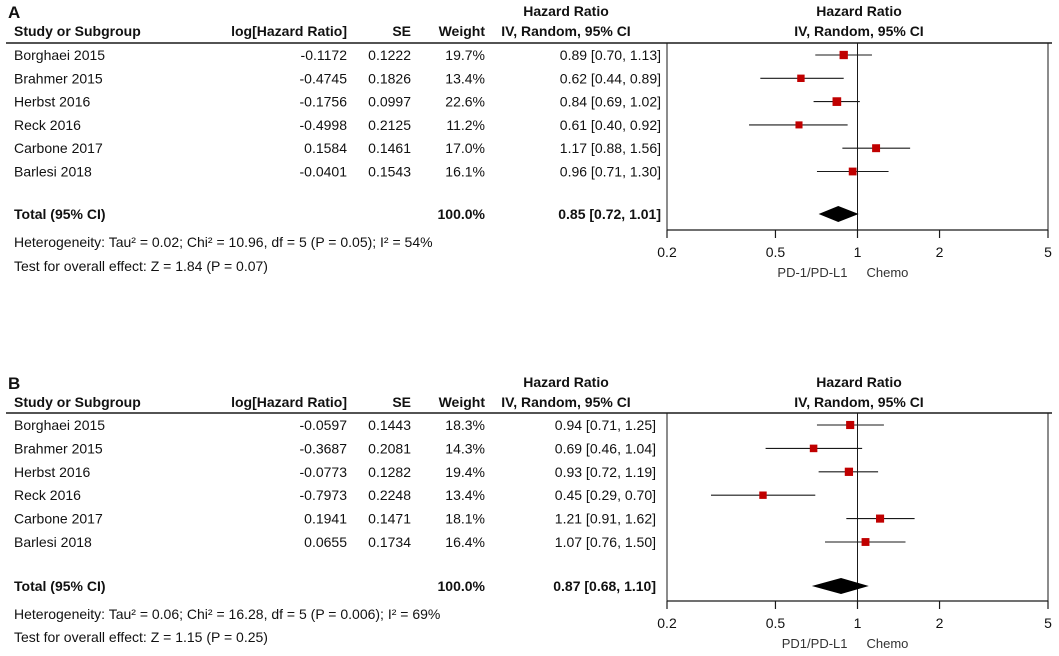  Describe the element at coordinates (325, 519) in the screenshot. I see `log-hr-value: 0.1941` at that location.